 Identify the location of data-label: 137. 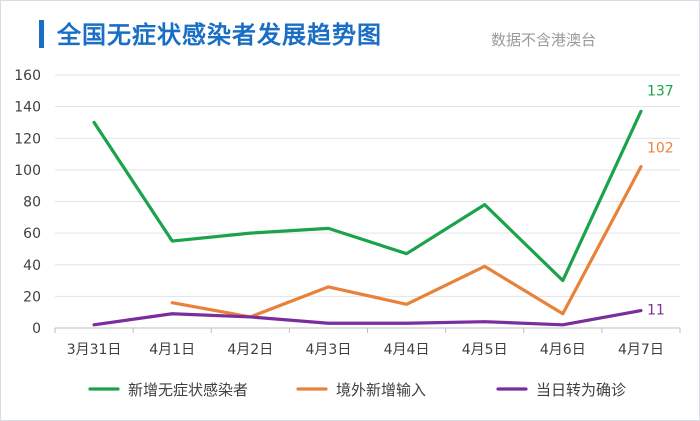
(660, 91).